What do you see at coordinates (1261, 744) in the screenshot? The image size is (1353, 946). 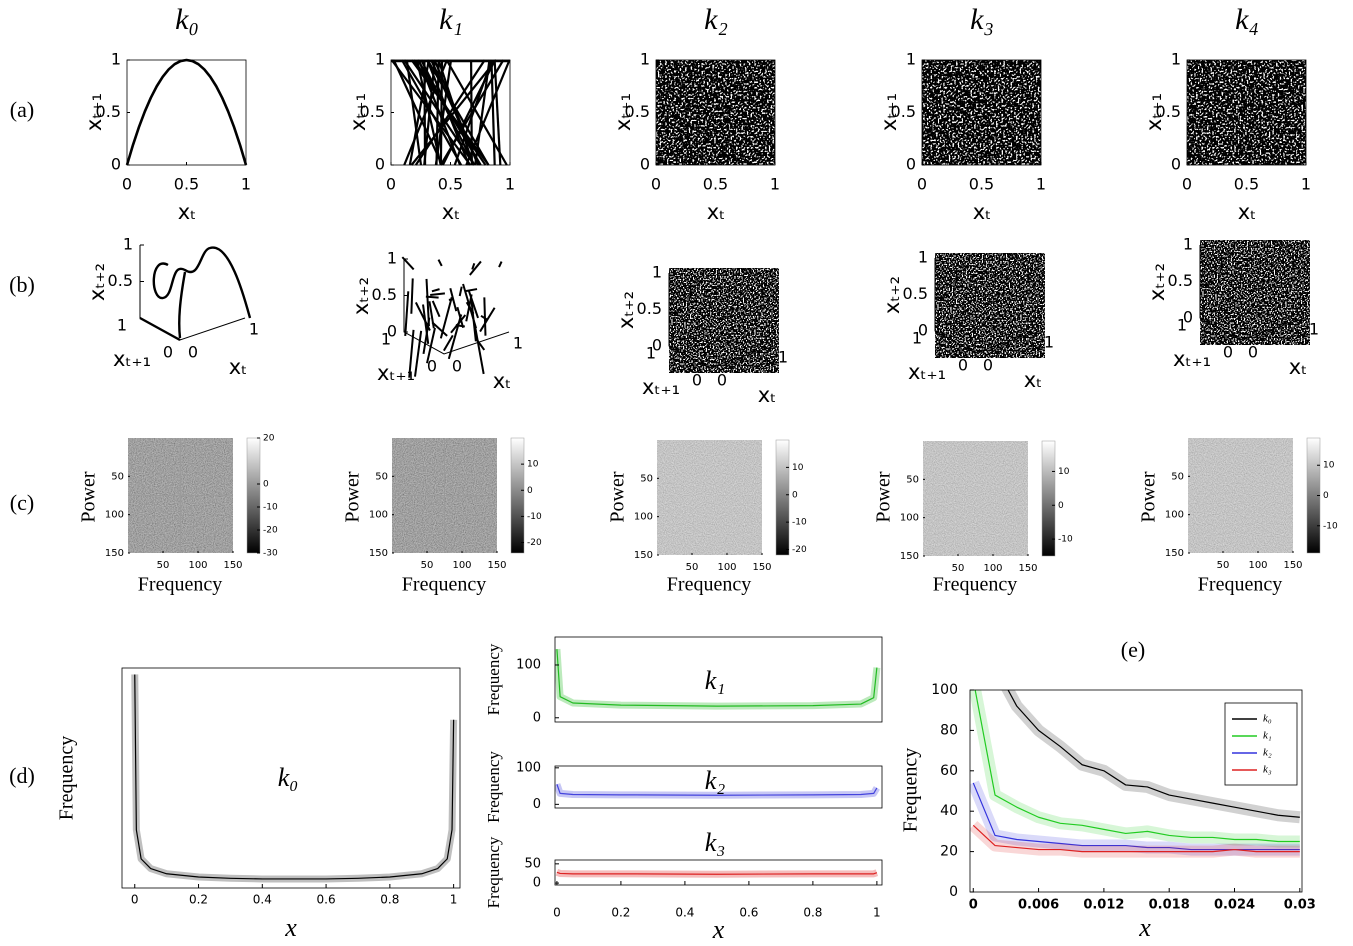 I see `legend: k₀ k₁ k₂ k₃` at bounding box center [1261, 744].